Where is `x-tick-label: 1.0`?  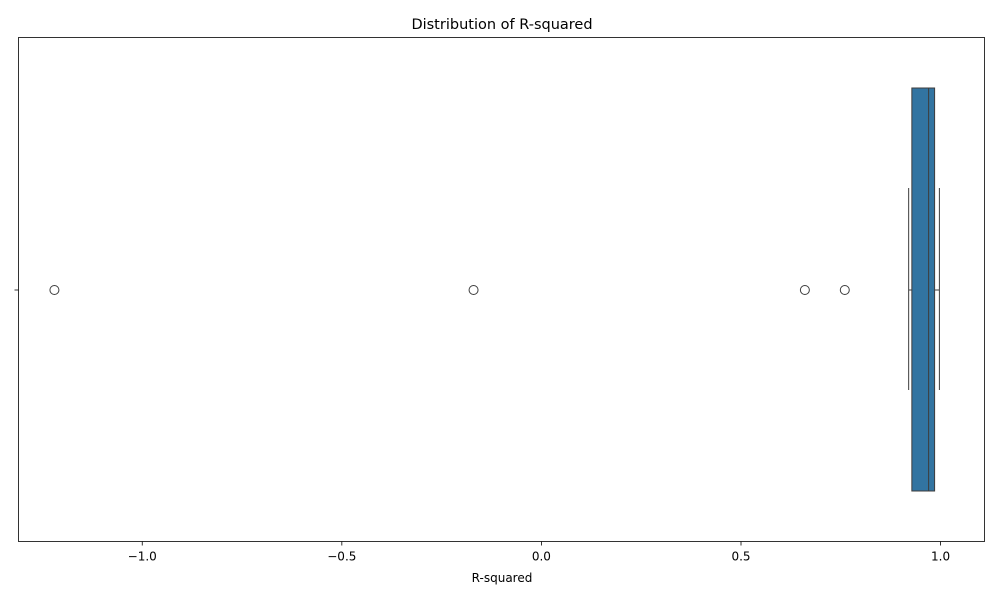
x-tick-label: 1.0 is located at coordinates (940, 557).